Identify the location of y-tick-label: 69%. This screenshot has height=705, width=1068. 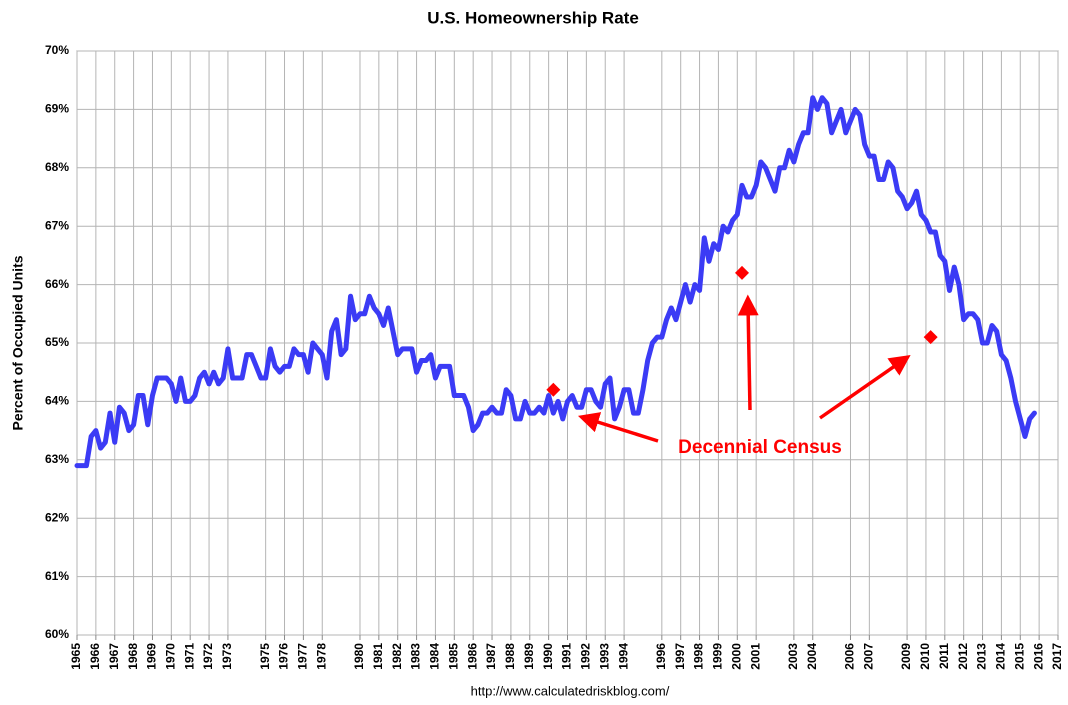
(57, 109).